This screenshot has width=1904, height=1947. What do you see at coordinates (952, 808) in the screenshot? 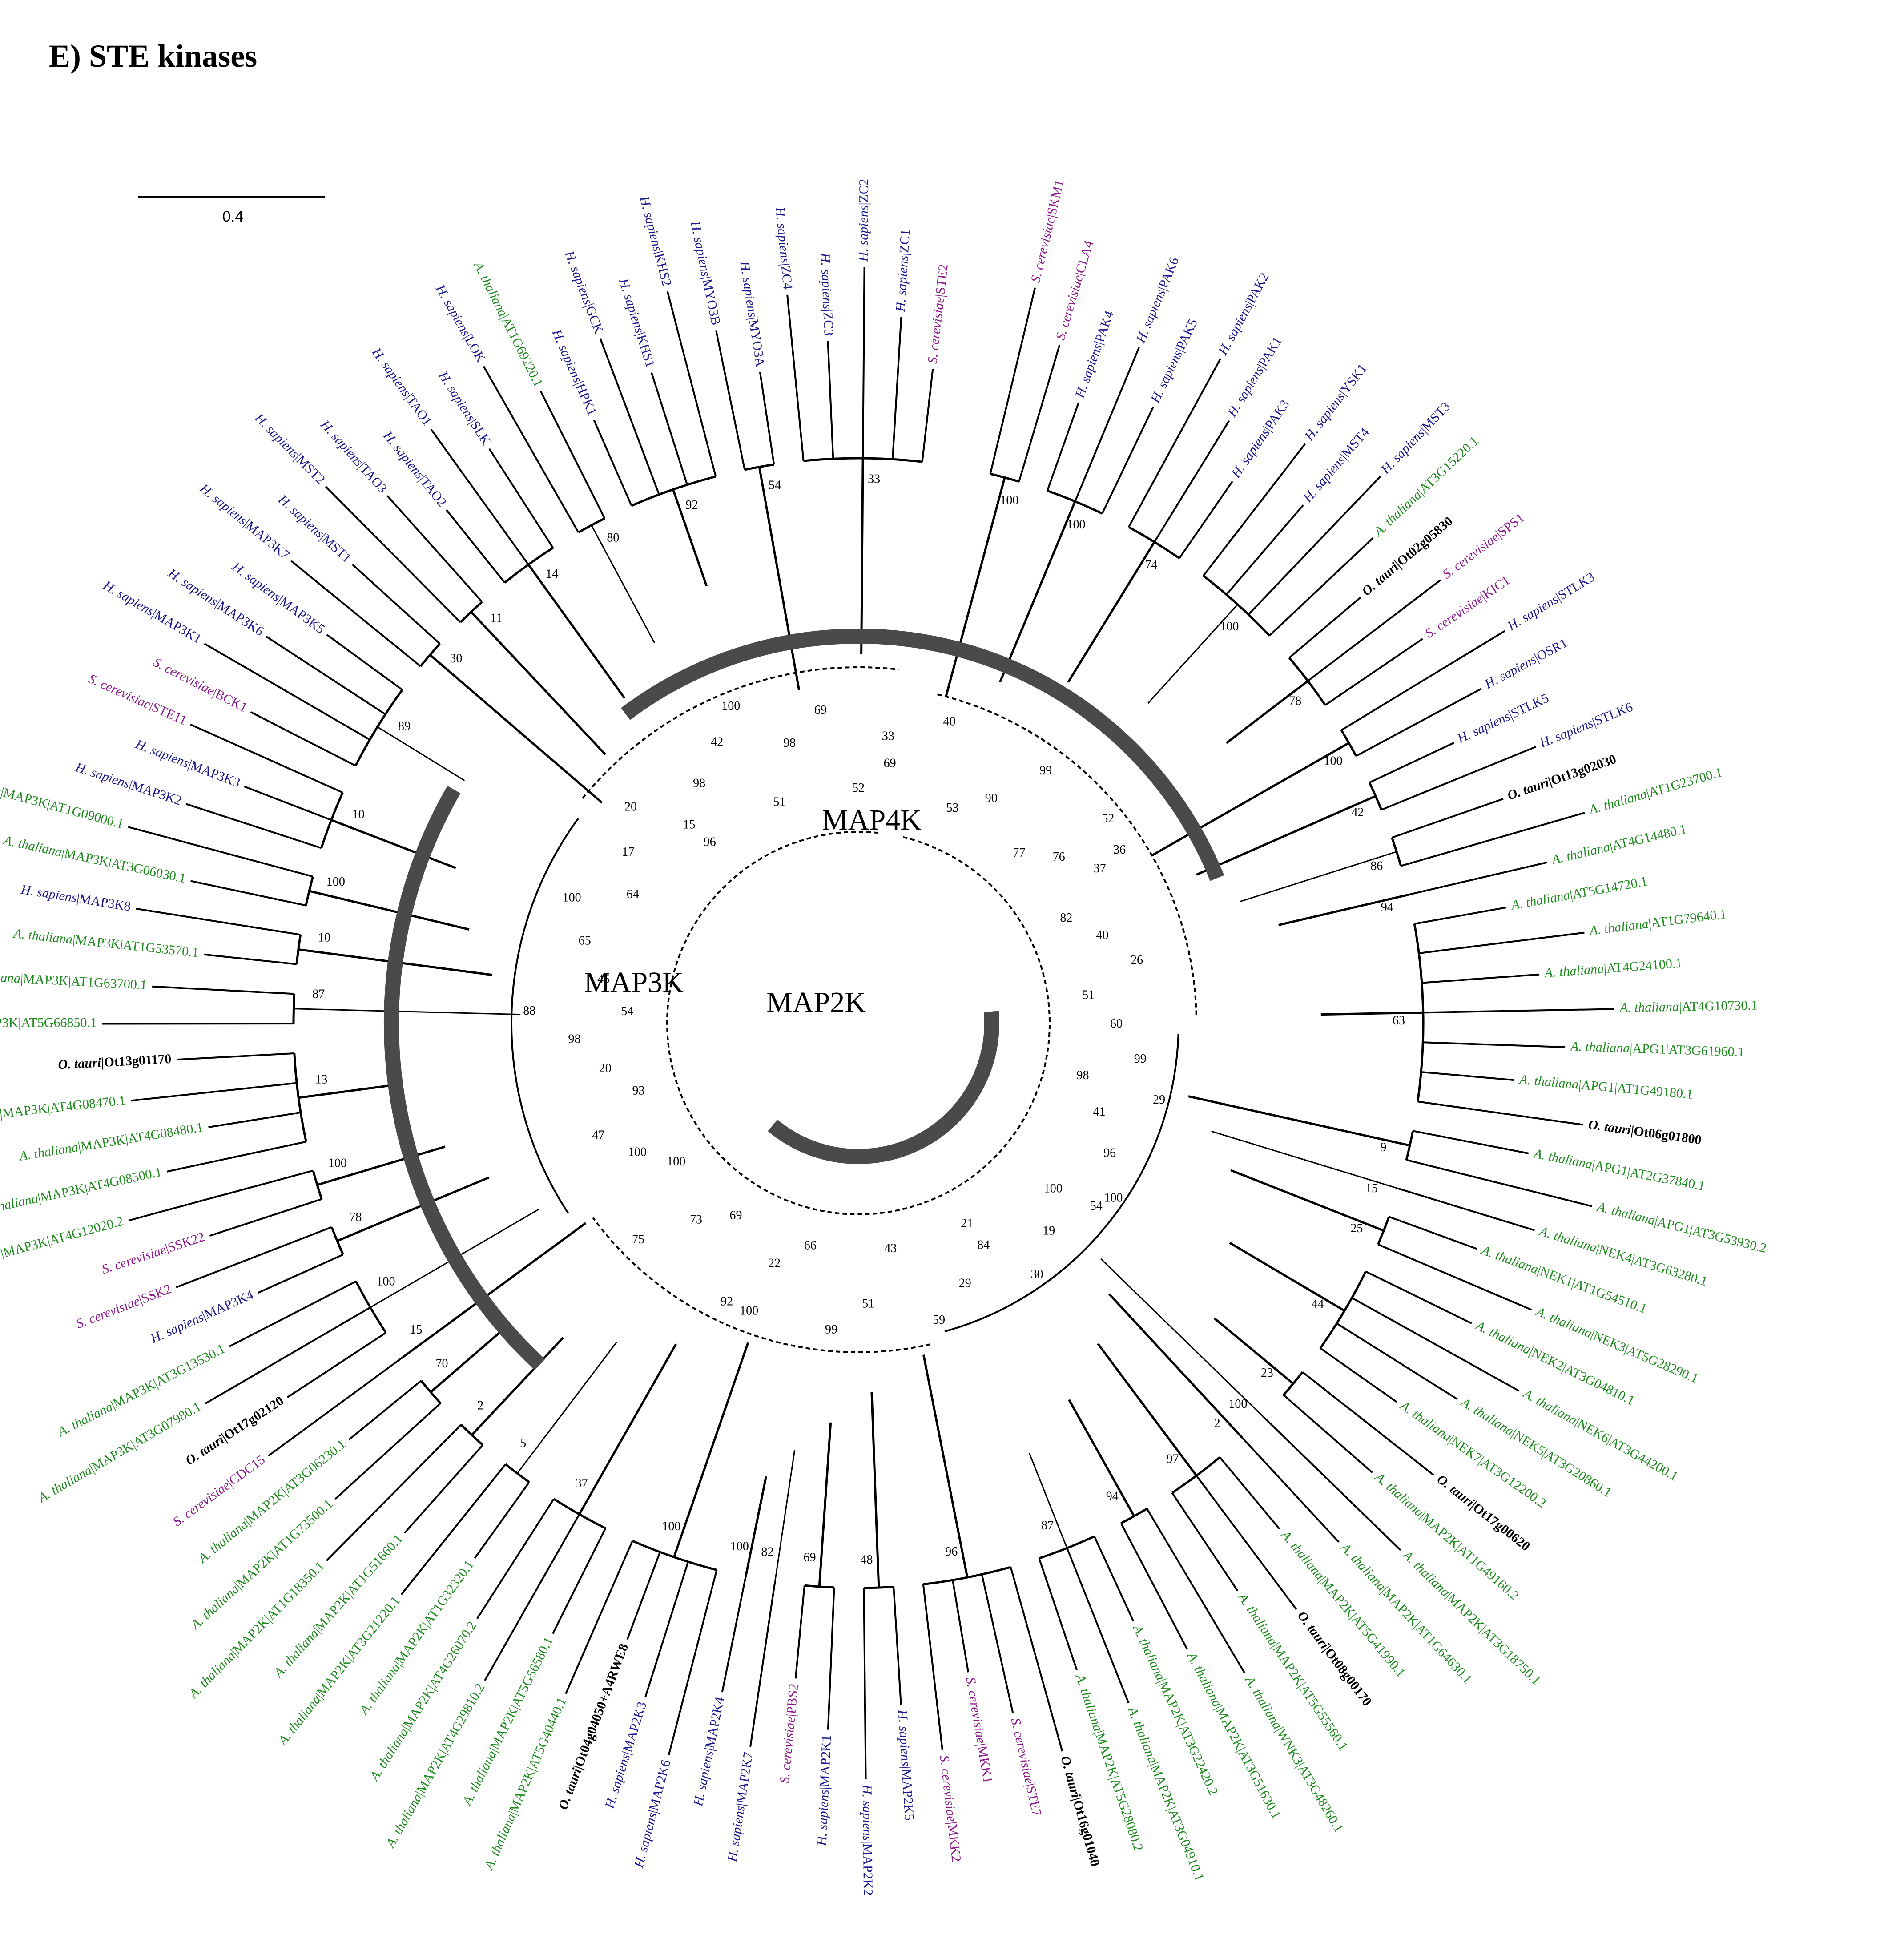
I see `bootstrap-value: 53` at bounding box center [952, 808].